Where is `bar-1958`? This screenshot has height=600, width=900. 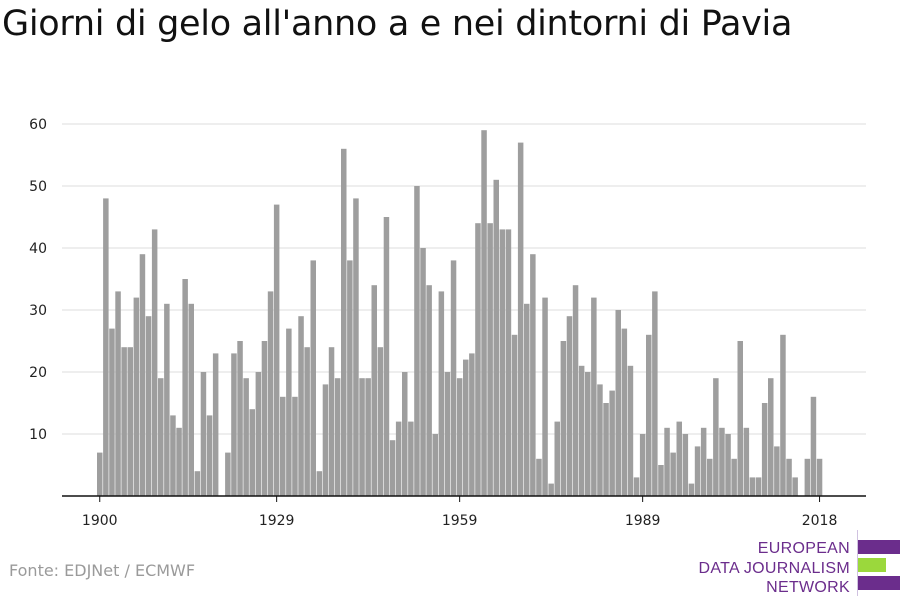
bar-1958 is located at coordinates (453, 378).